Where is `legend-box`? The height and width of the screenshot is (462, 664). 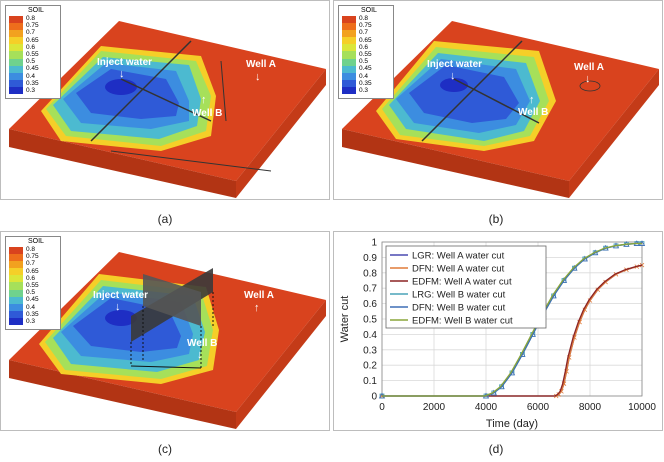
legend-box is located at coordinates (466, 287).